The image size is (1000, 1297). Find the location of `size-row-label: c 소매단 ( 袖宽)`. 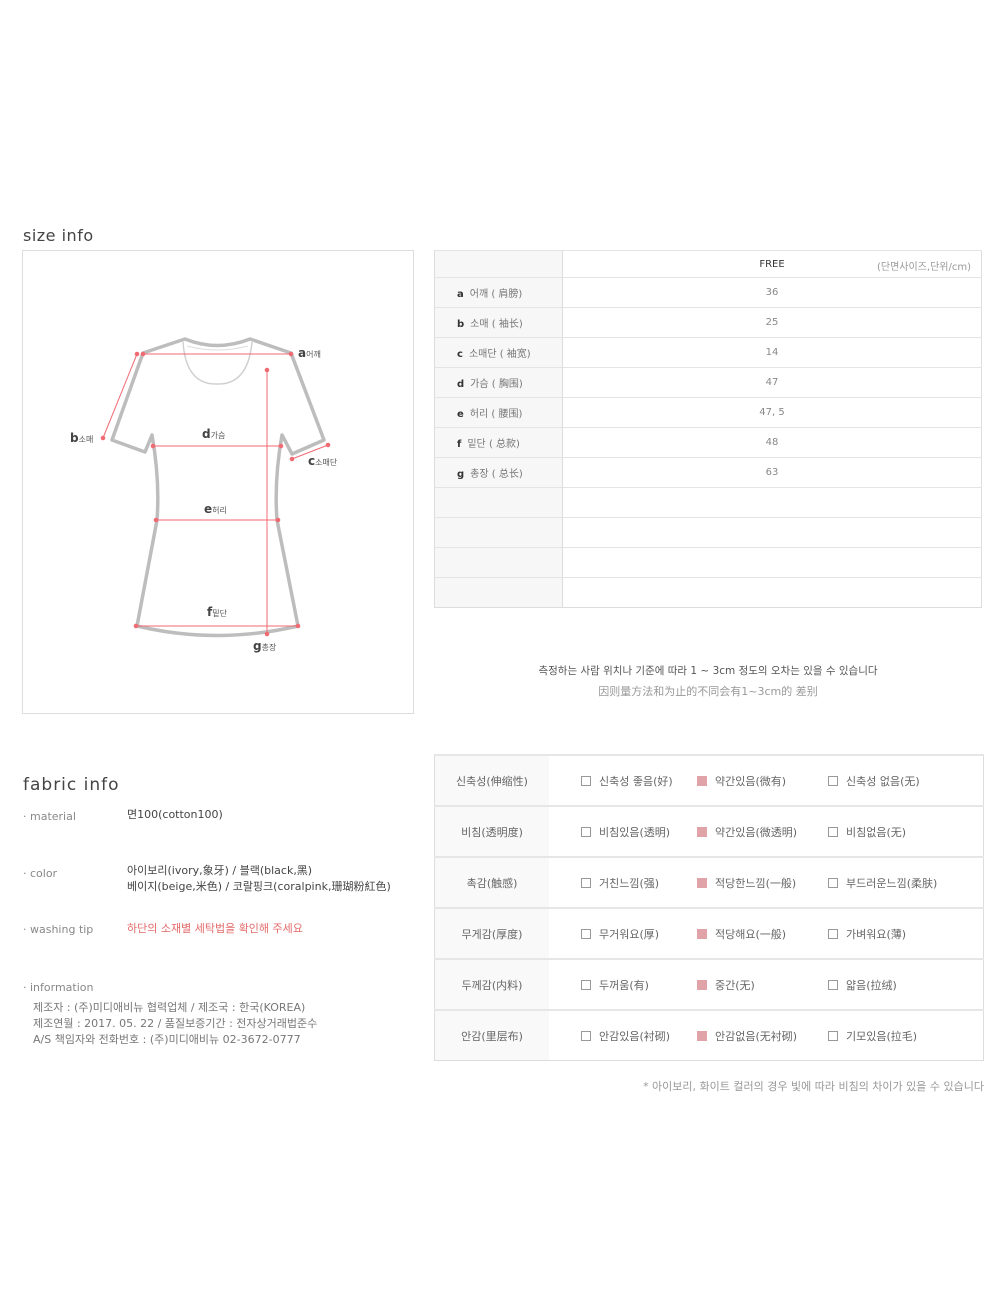

size-row-label: c 소매단 ( 袖宽) is located at coordinates (498, 352).